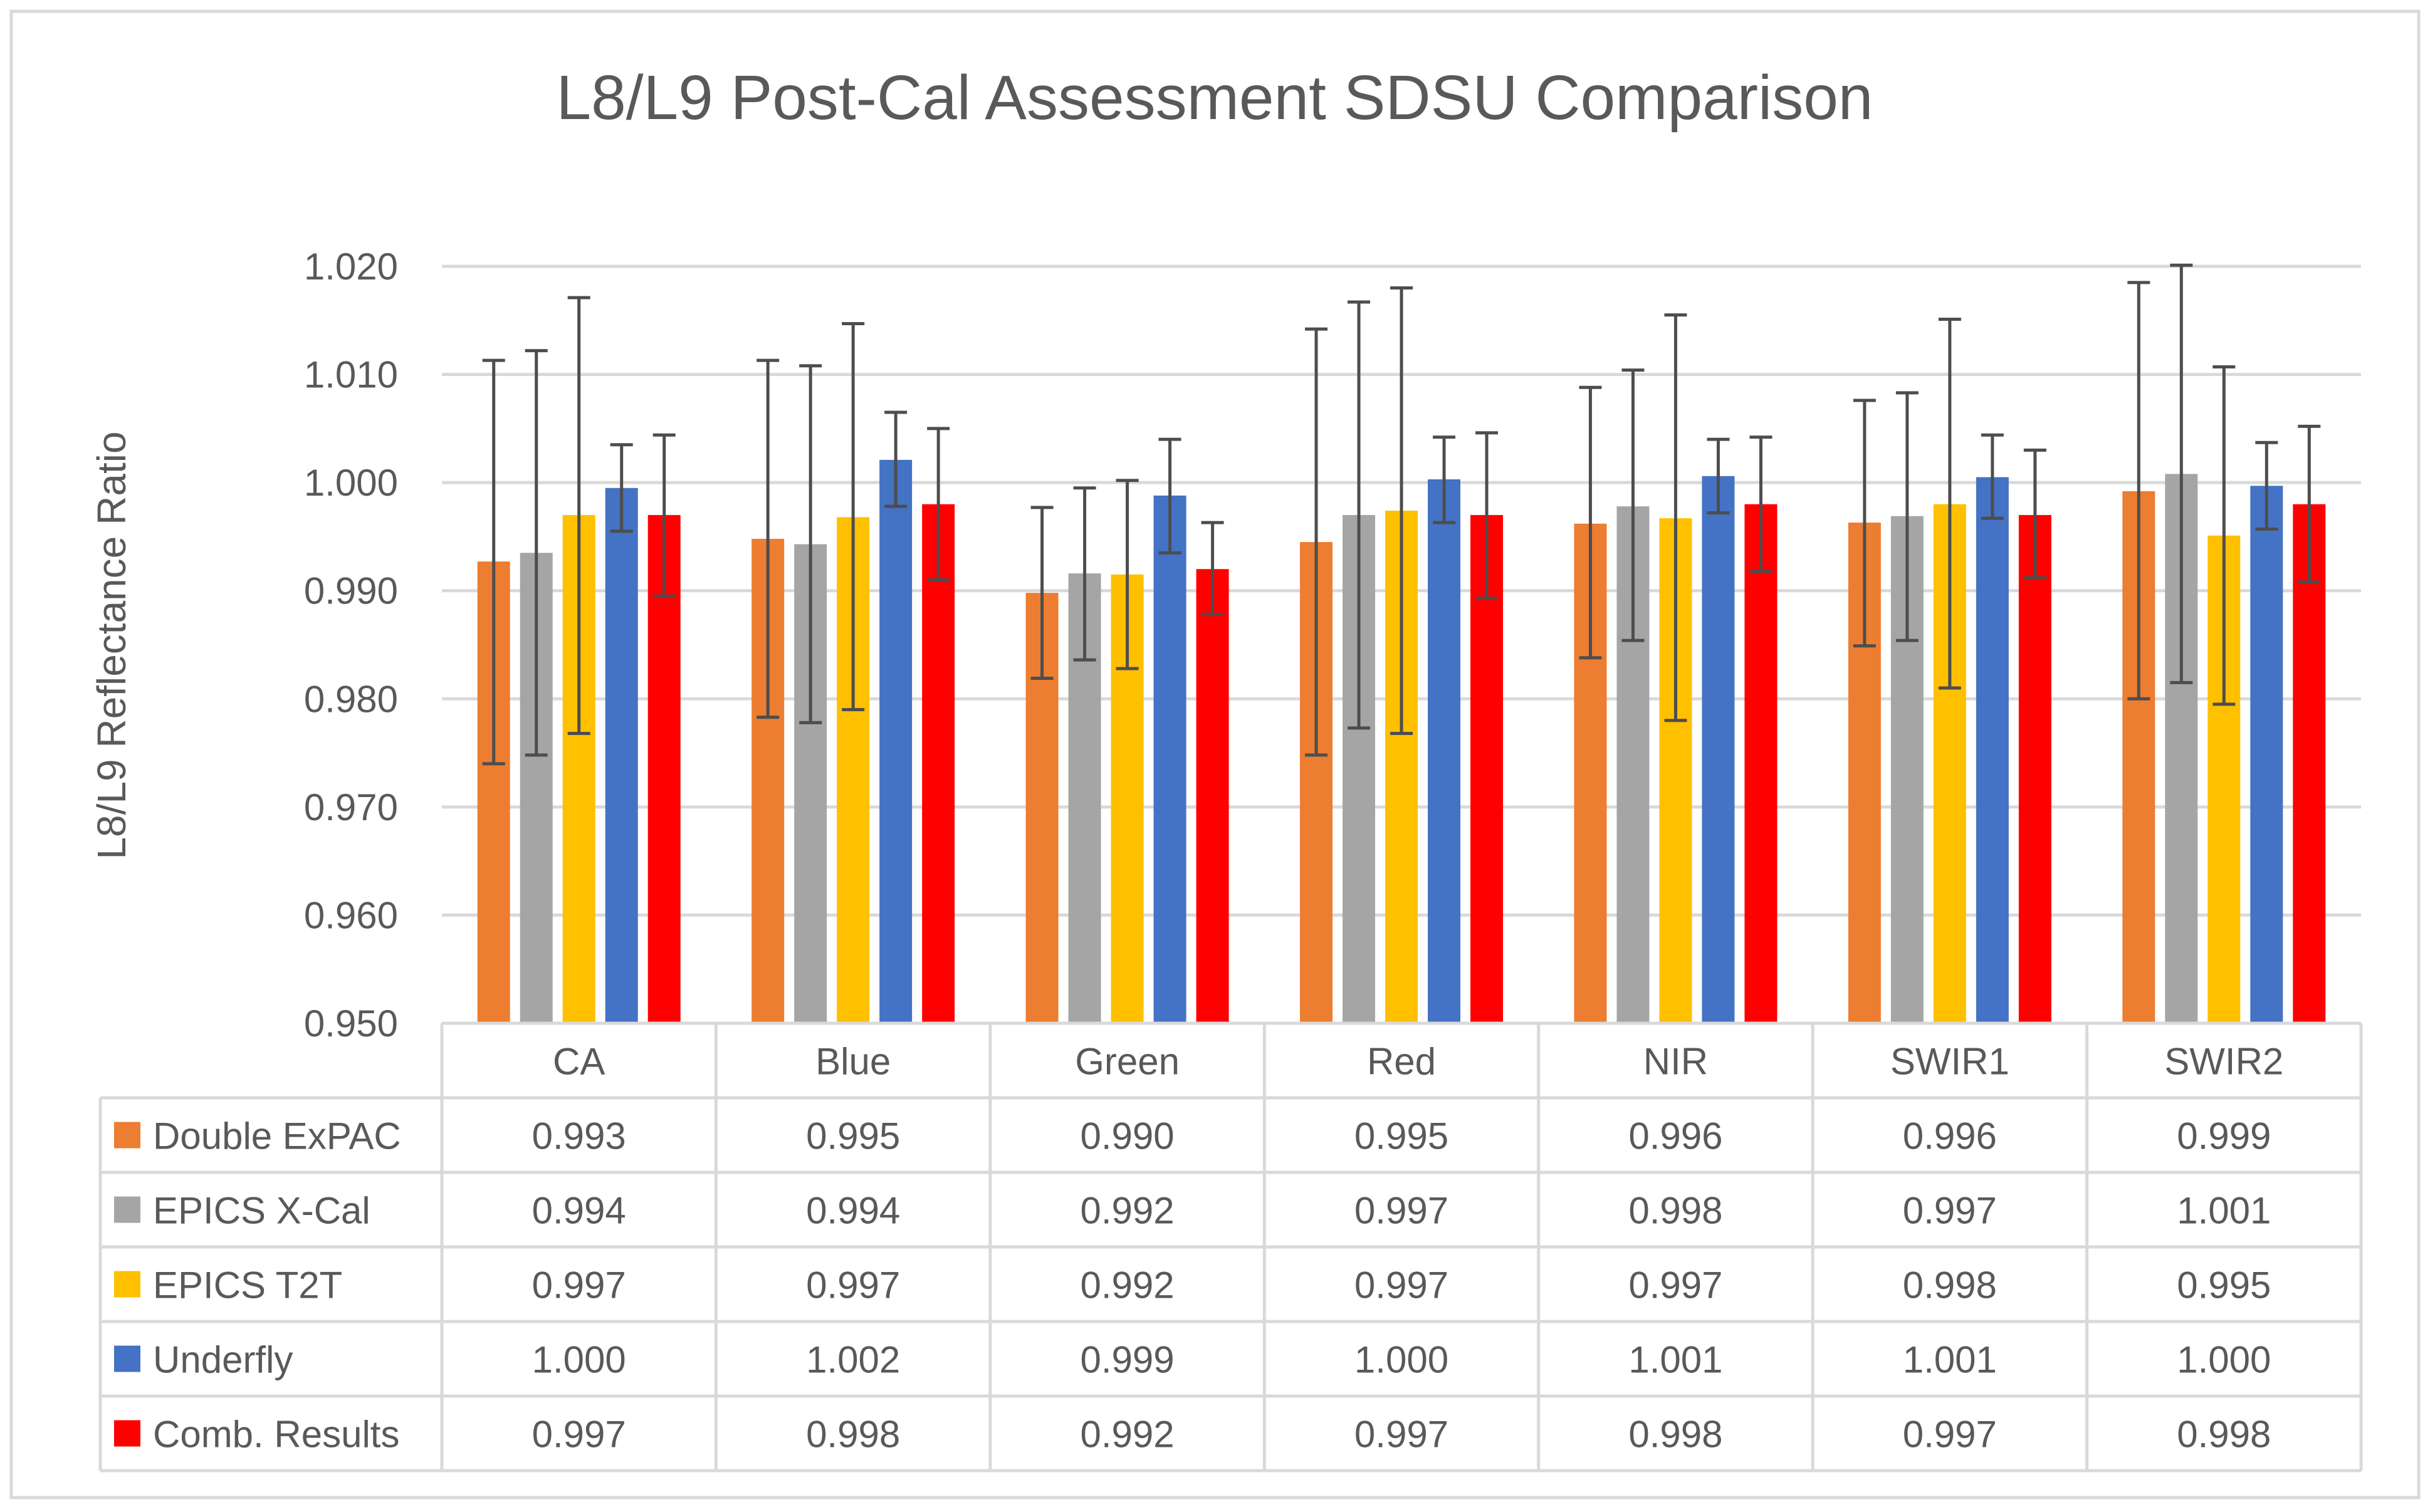 The width and height of the screenshot is (2430, 1512). Describe the element at coordinates (2223, 1062) in the screenshot. I see `category-label: SWIR2` at that location.